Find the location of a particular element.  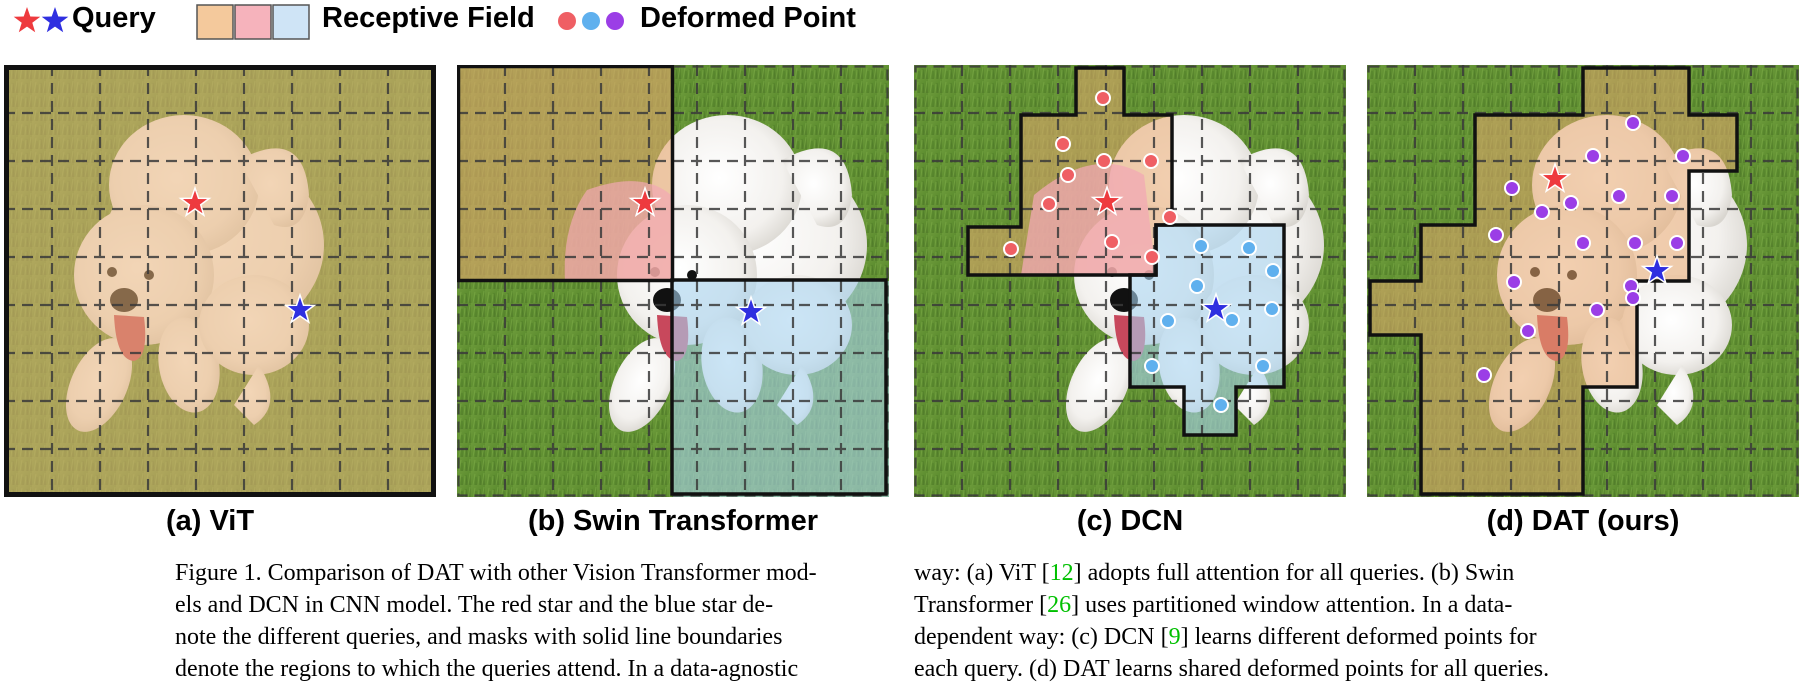

legend-receptive-field-label: Receptive Field is located at coordinates (428, 18).